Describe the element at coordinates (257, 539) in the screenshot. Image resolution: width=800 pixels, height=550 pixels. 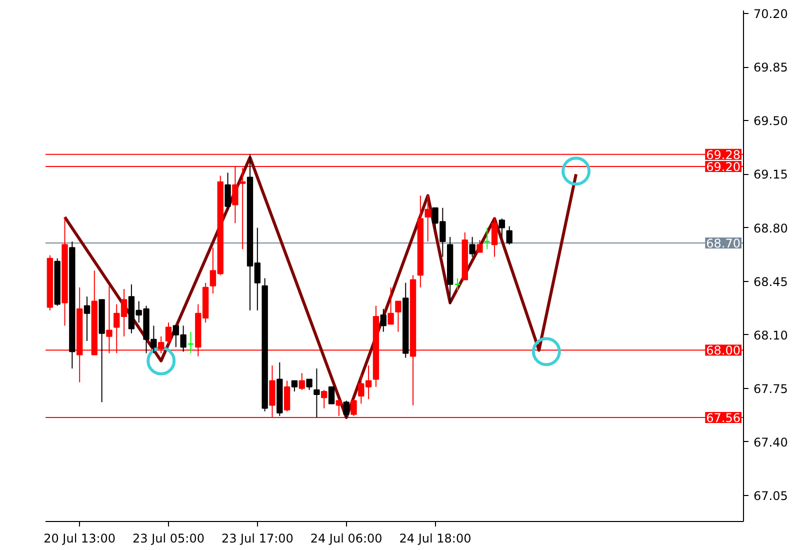
I see `x-tick-label: 23 Jul 17:00` at that location.